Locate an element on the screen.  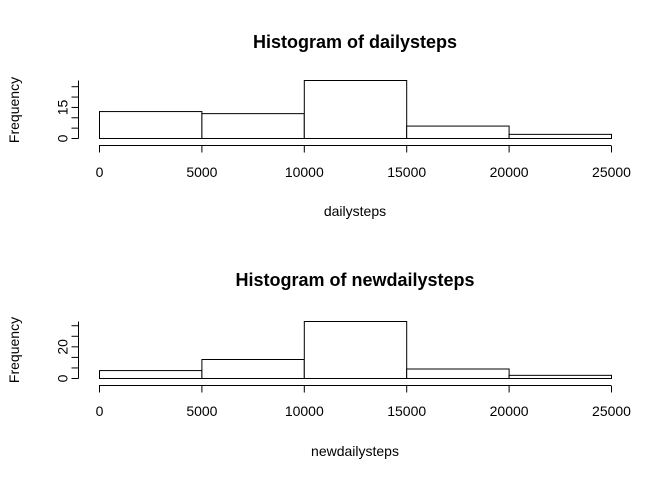
y-axis: 0 20 is located at coordinates (67, 351).